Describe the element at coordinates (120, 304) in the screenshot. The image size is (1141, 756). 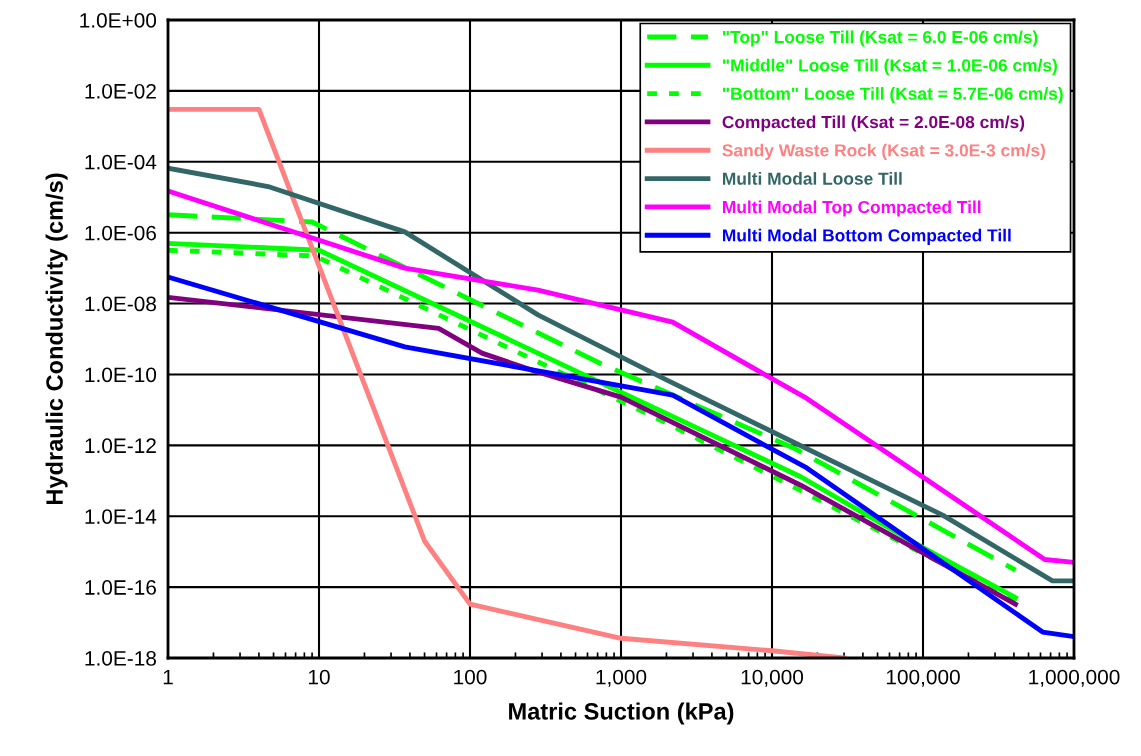
I see `y-tick-label: 1.0E-08` at that location.